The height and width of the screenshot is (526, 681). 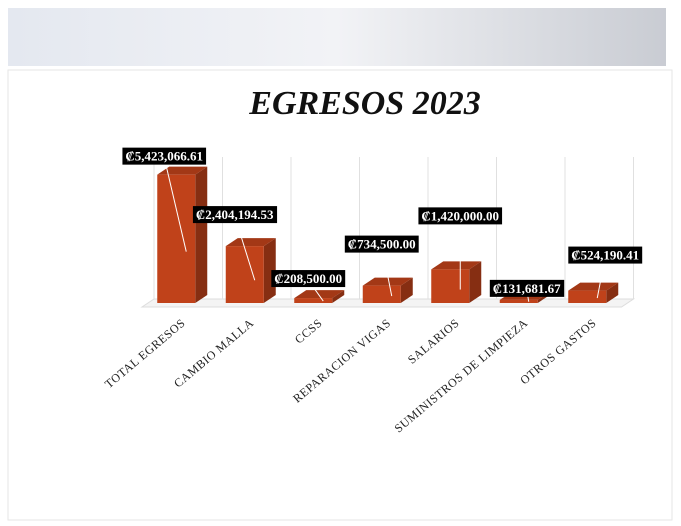 I want to click on value-label: ₡1,420,000.00, so click(x=460, y=215).